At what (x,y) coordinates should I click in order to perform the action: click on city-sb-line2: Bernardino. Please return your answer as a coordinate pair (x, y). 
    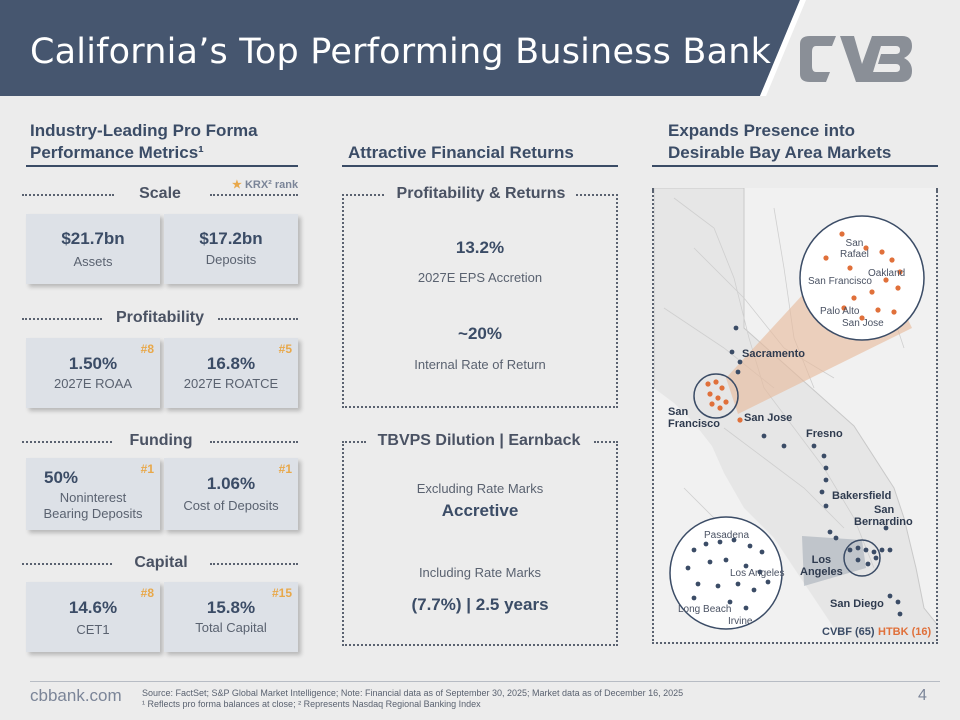
    Looking at the image, I should click on (883, 522).